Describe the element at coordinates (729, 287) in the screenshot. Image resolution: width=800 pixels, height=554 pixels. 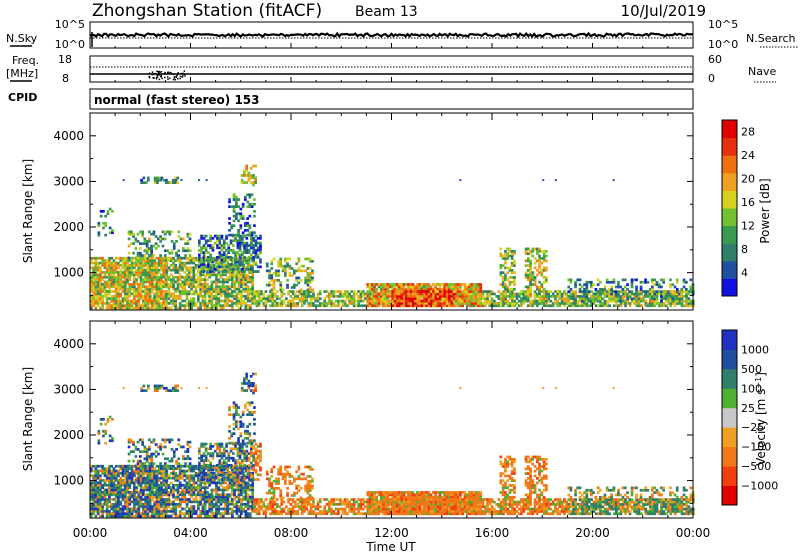
I see `power-colorbar-swatch` at that location.